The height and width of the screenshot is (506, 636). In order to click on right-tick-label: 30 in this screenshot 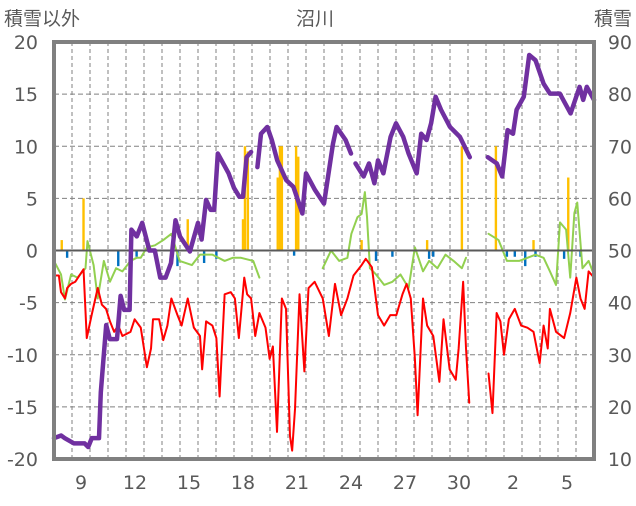, I will do `click(620, 356)`.